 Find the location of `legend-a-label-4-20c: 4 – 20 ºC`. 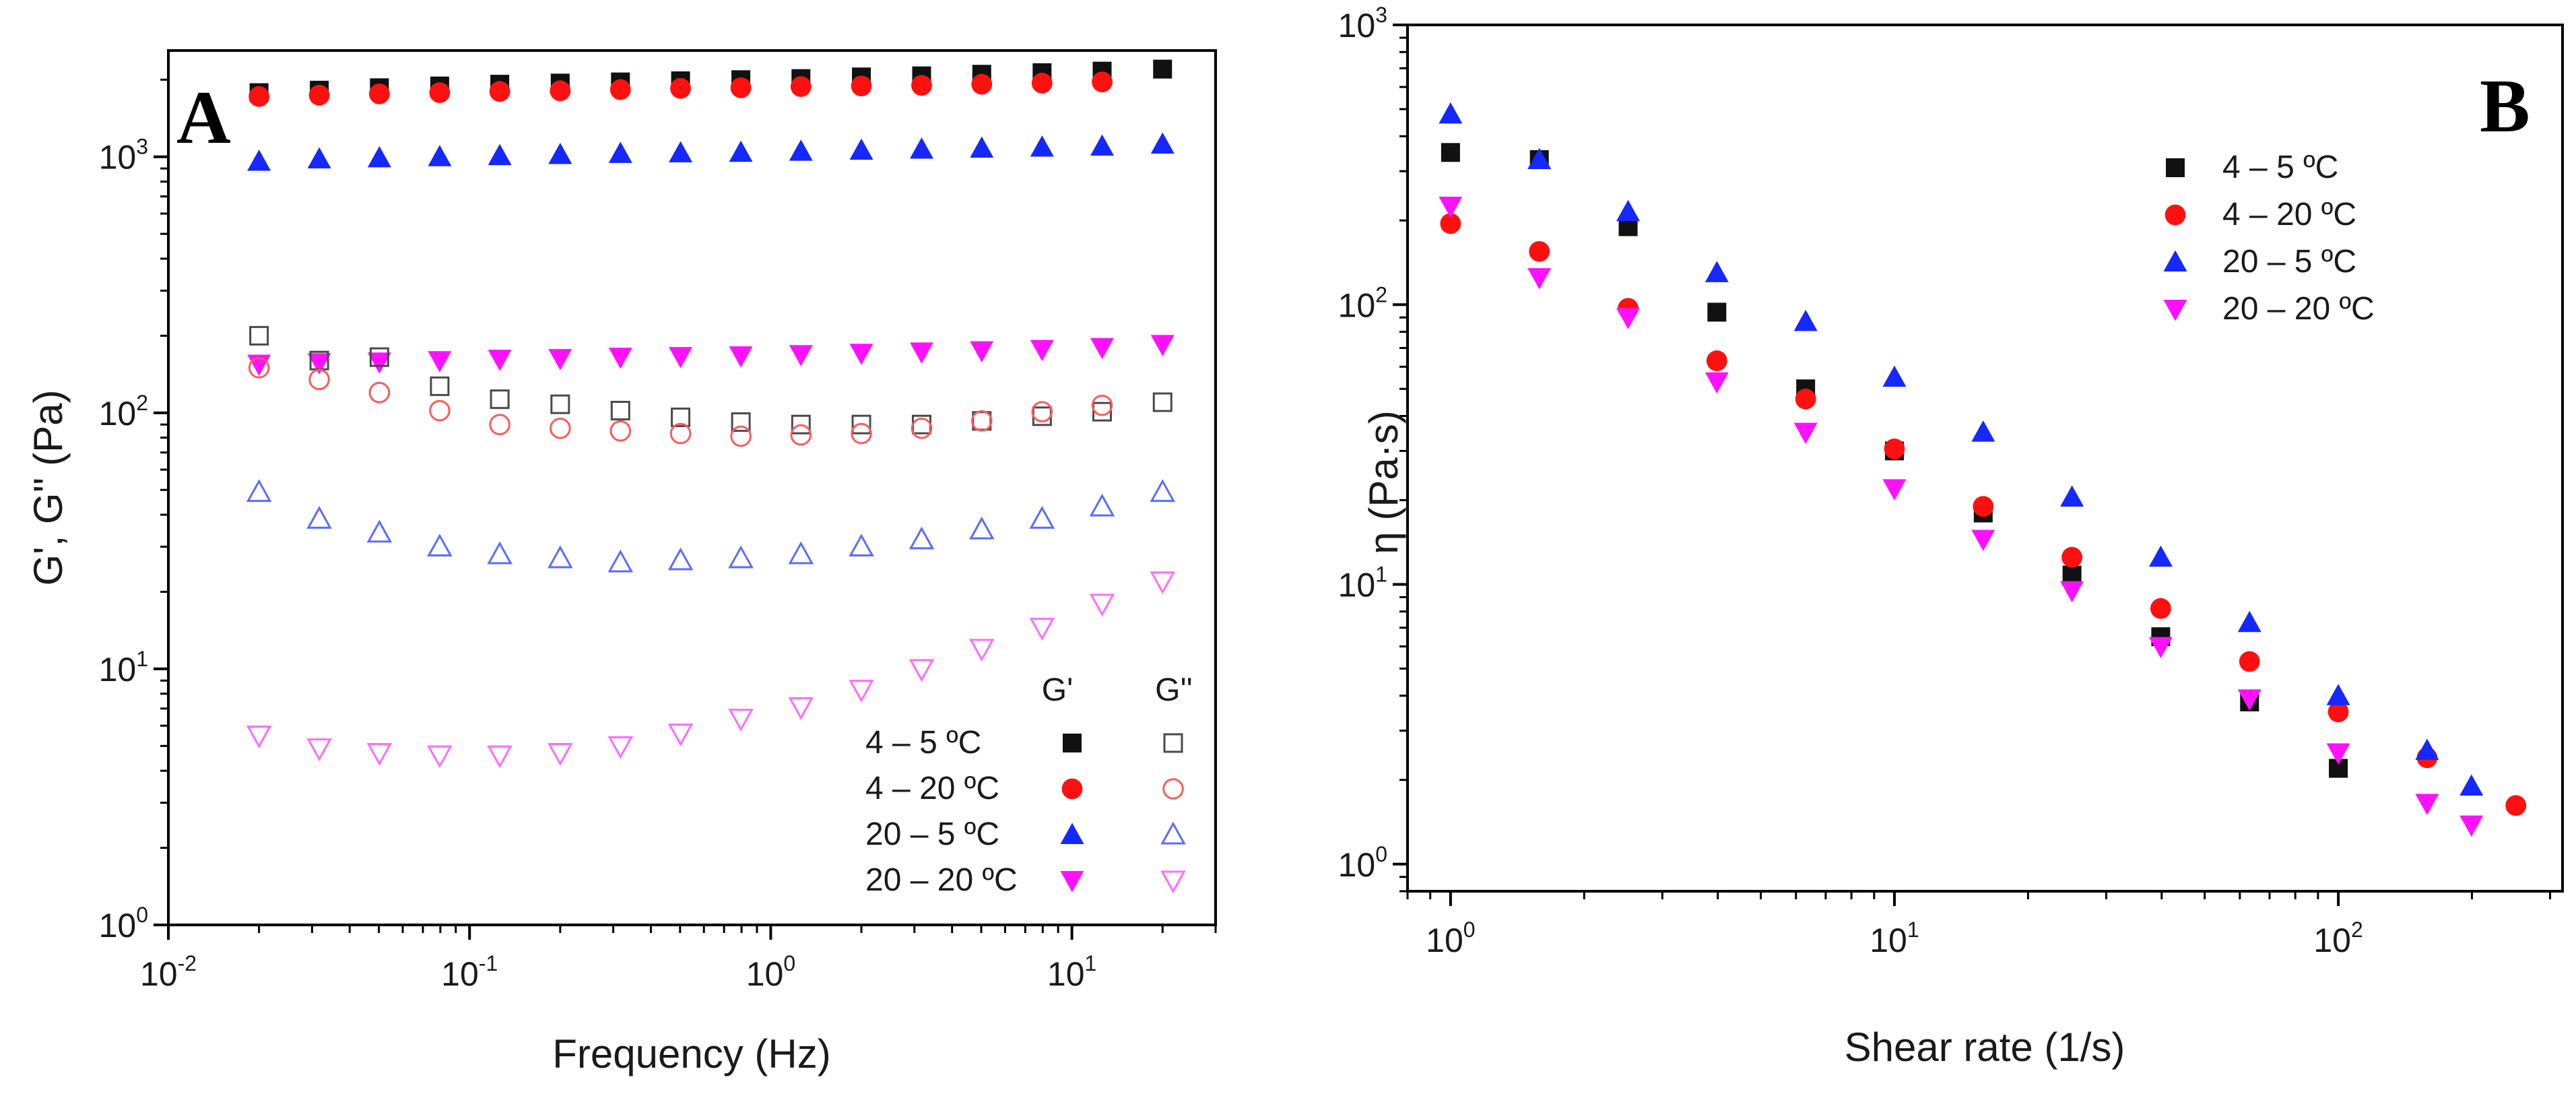

legend-a-label-4-20c: 4 – 20 ºC is located at coordinates (932, 788).